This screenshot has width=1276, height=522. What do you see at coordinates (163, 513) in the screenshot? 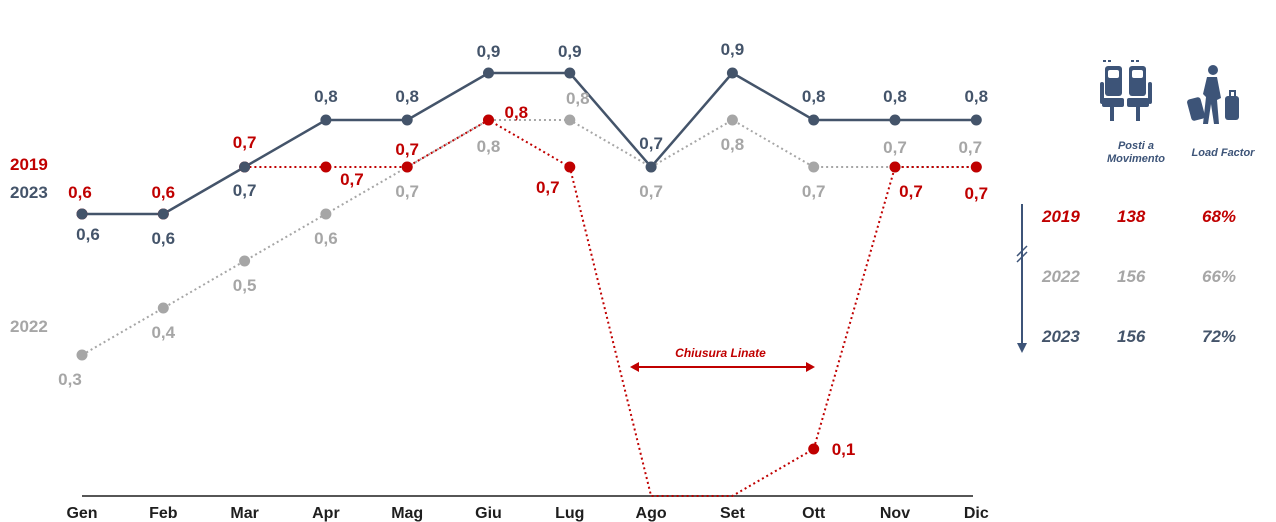
I see `x-tick-label: Feb` at bounding box center [163, 513].